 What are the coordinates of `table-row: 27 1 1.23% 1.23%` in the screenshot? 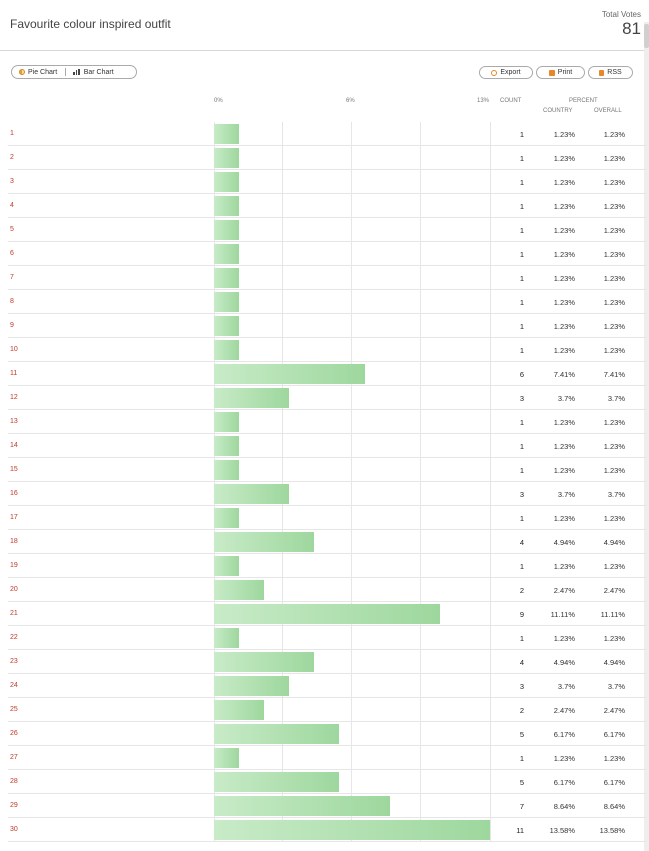 It's located at (324, 758).